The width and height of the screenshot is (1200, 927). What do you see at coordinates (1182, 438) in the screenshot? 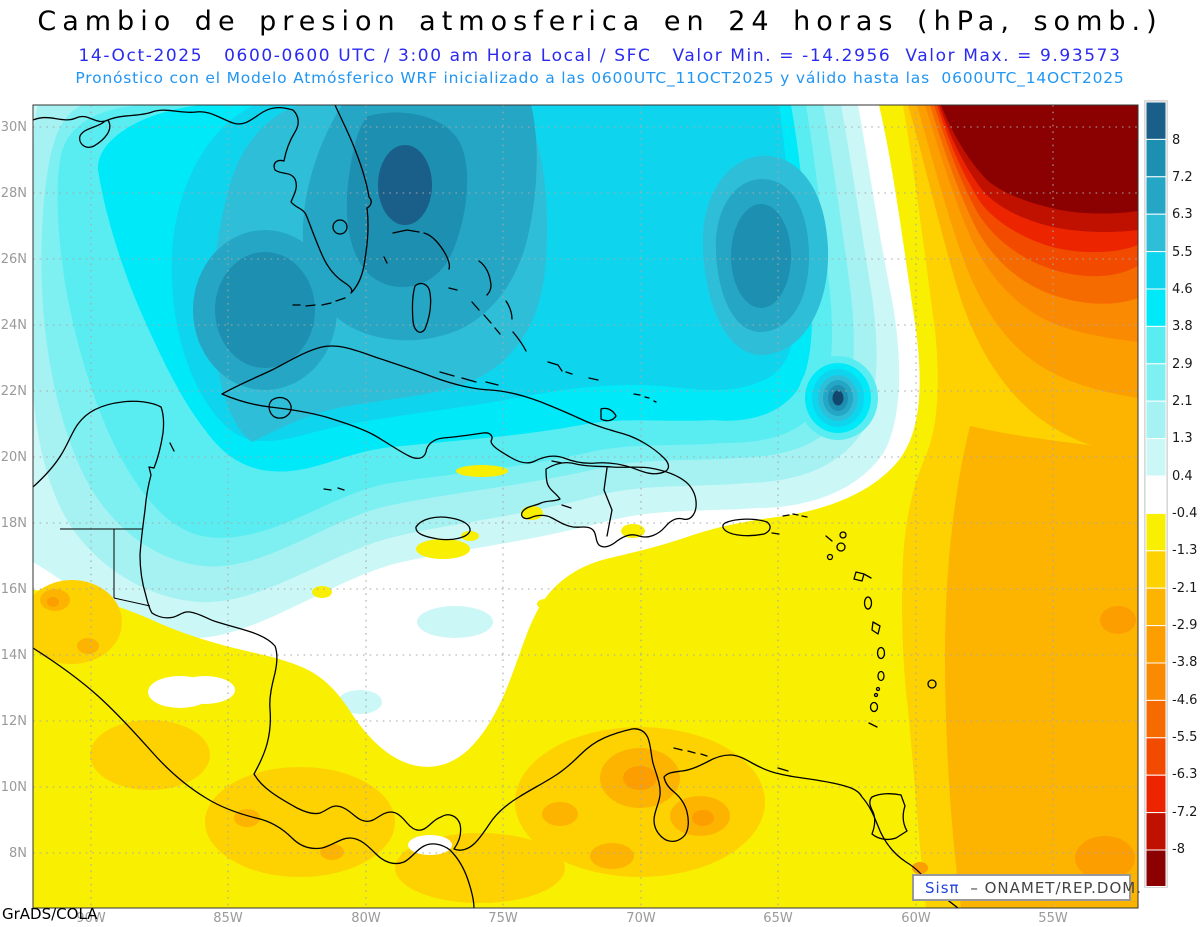
I see `colorbar-tick: 1.3` at bounding box center [1182, 438].